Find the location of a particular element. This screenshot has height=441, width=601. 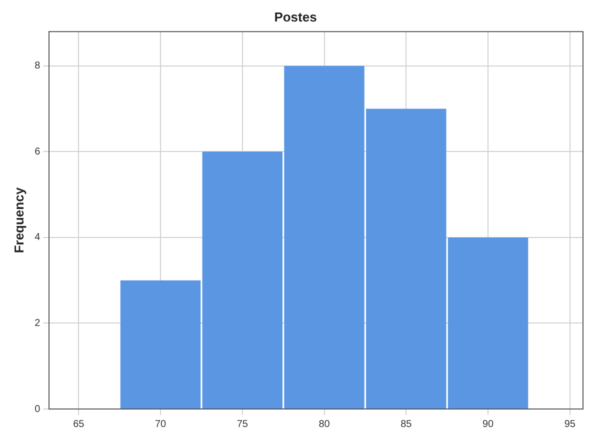

chart-title: Postes is located at coordinates (295, 16).